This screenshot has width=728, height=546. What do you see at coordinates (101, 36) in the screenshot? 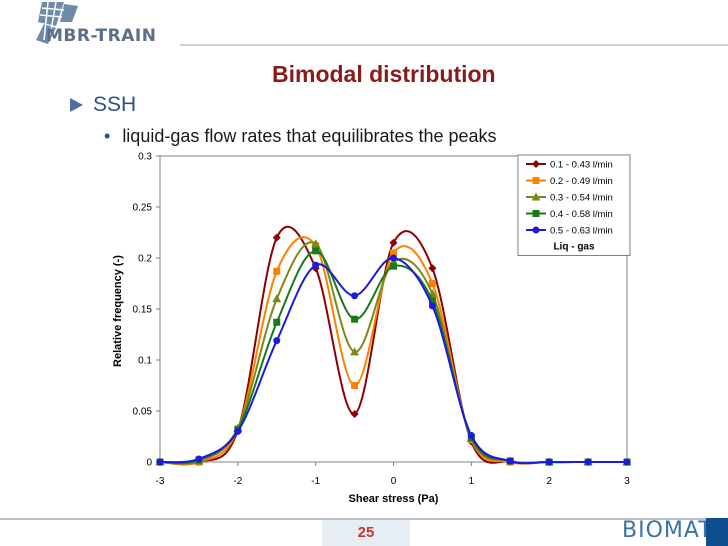
I see `logo-text: MBR-TRAIN` at bounding box center [101, 36].